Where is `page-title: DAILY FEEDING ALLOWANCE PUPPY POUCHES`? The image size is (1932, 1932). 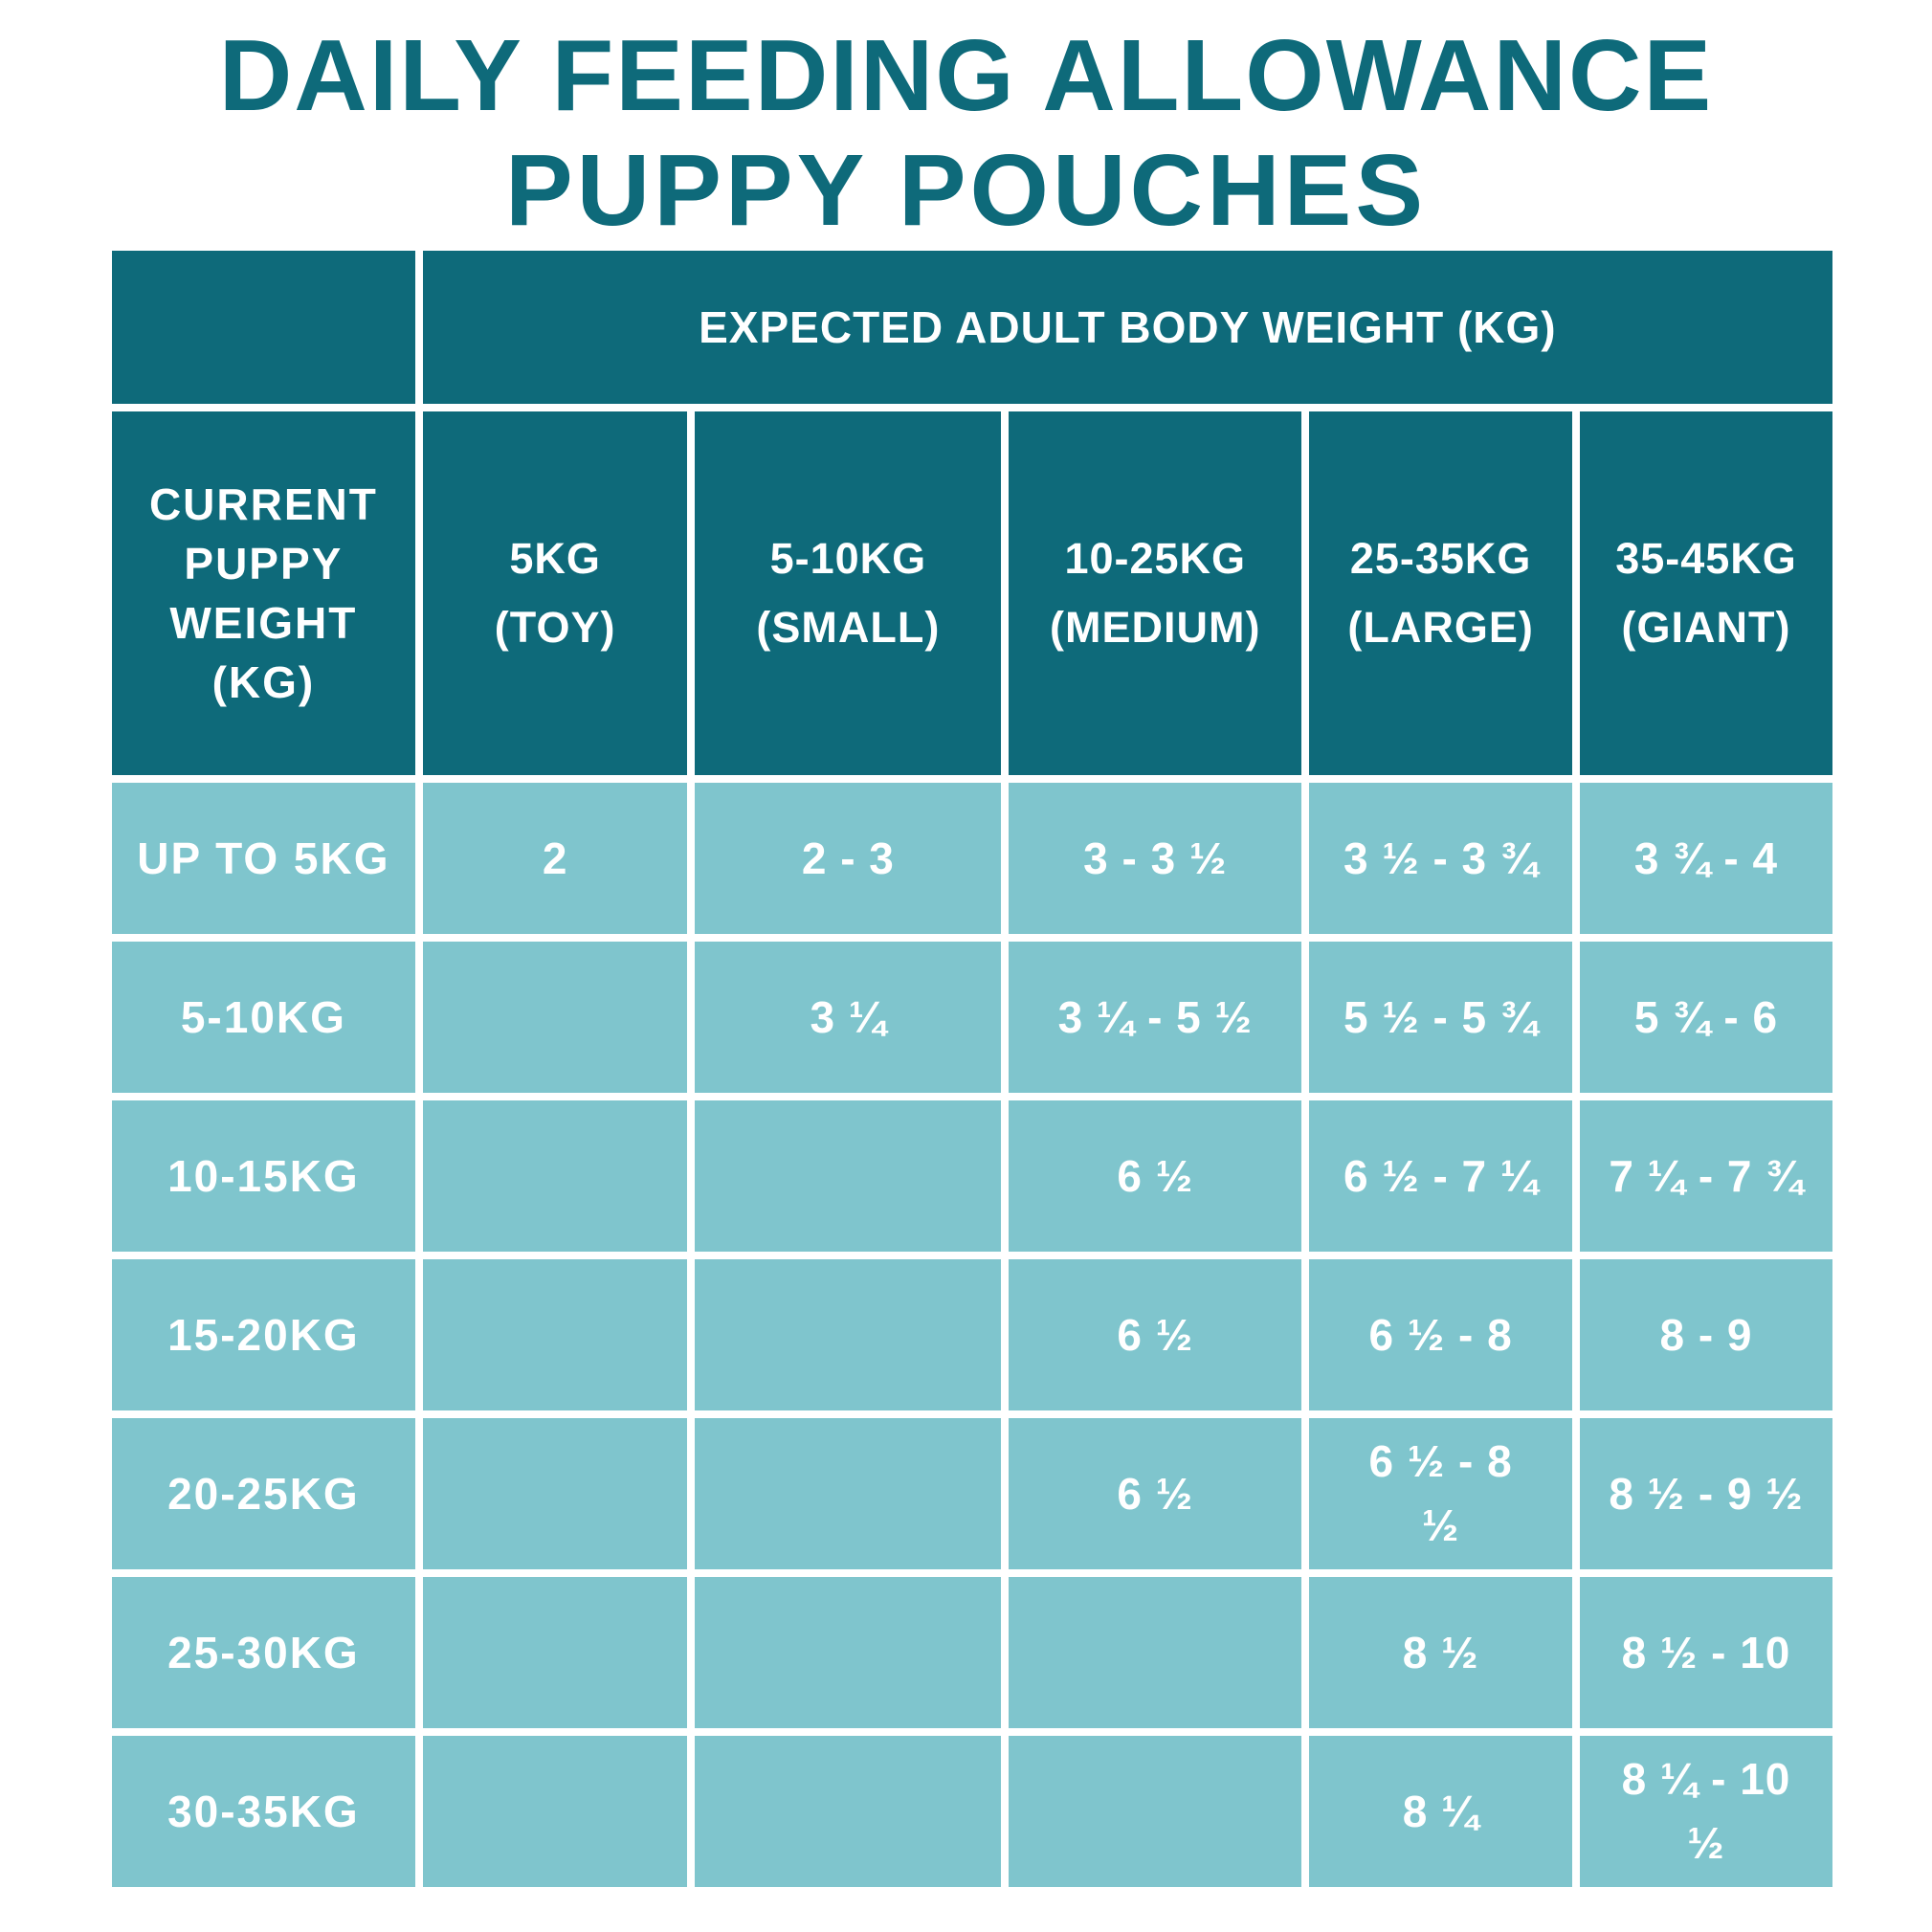 page-title: DAILY FEEDING ALLOWANCE PUPPY POUCHES is located at coordinates (966, 133).